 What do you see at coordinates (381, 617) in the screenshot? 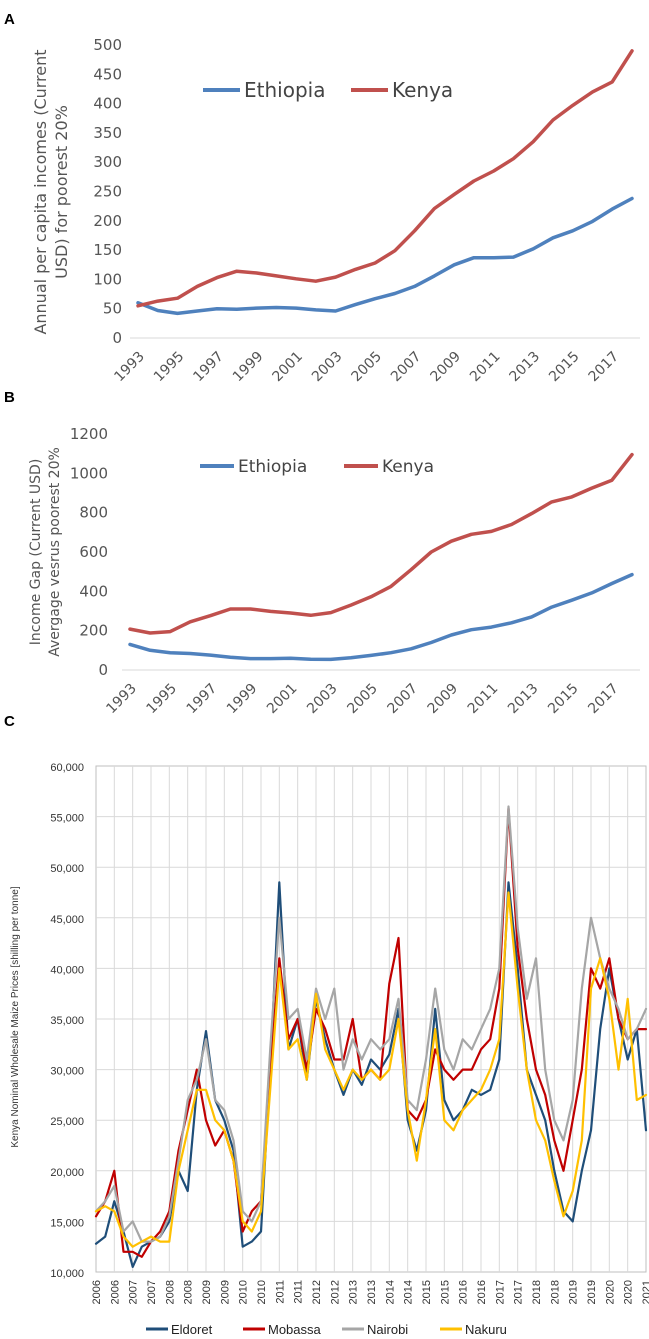
I see `panel-b-series-line-ethiopia` at bounding box center [381, 617].